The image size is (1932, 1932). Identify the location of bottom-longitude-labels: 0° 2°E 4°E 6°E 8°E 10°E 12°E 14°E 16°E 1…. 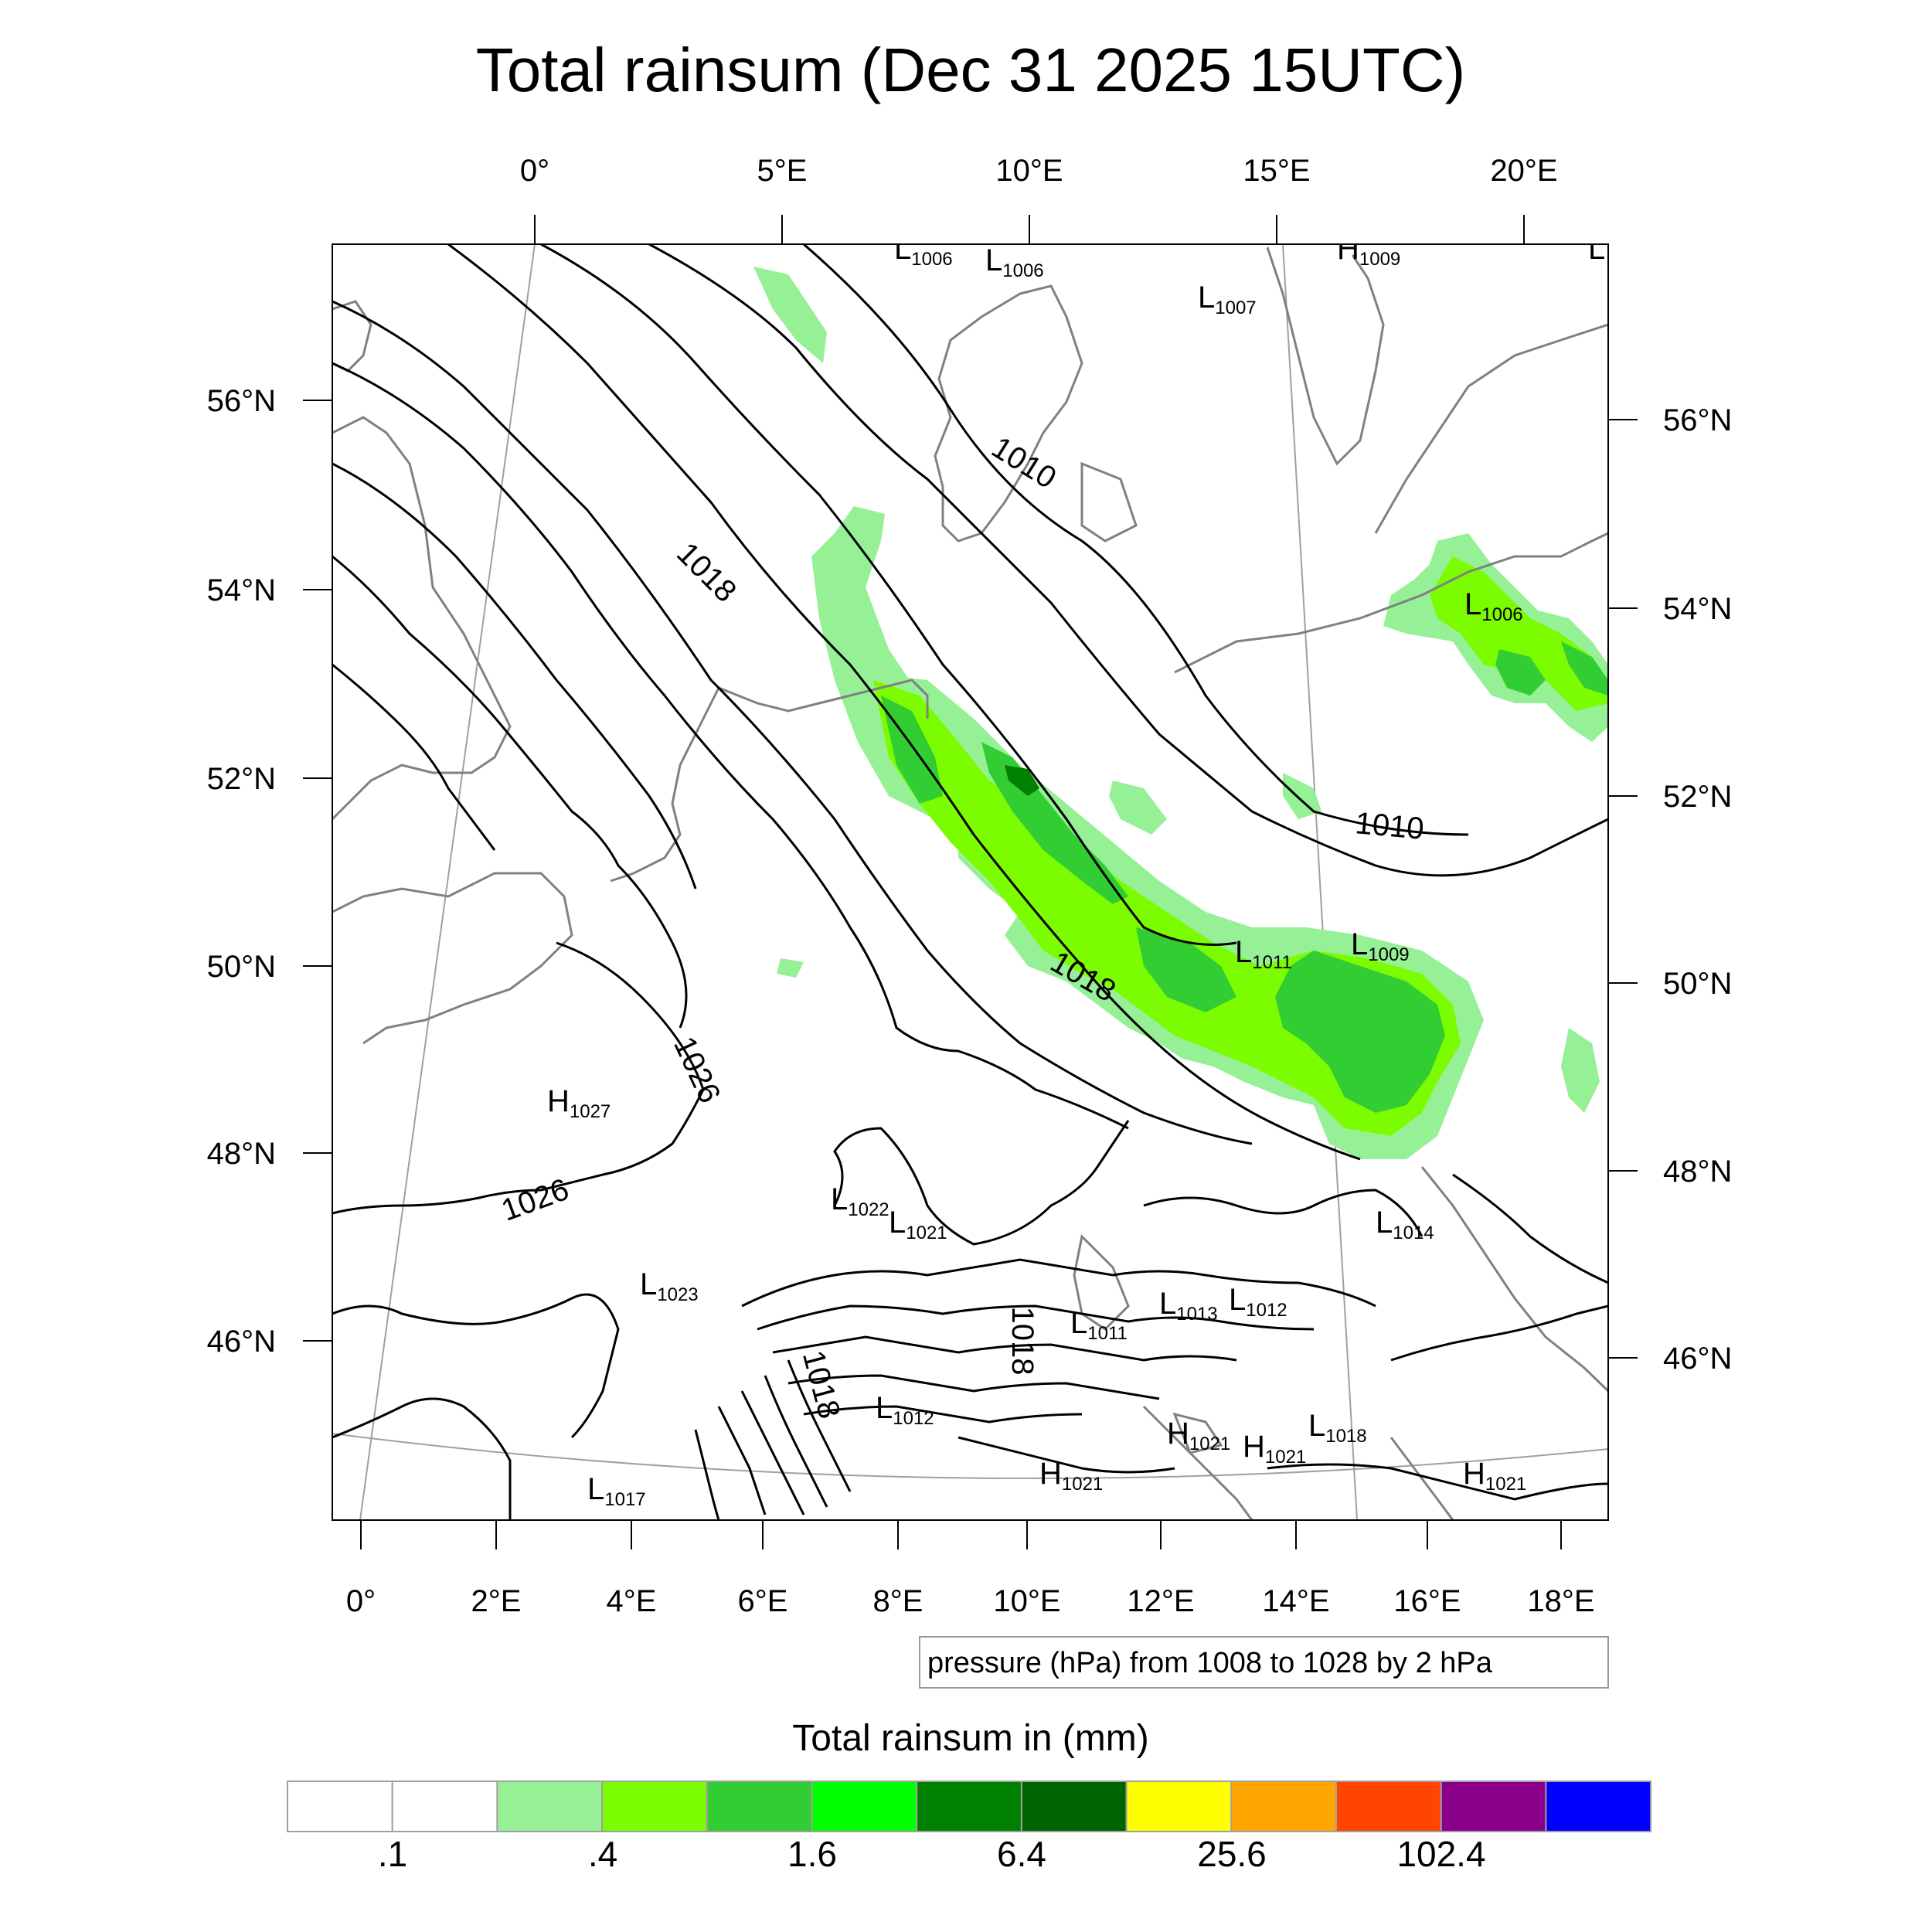
(971, 1601).